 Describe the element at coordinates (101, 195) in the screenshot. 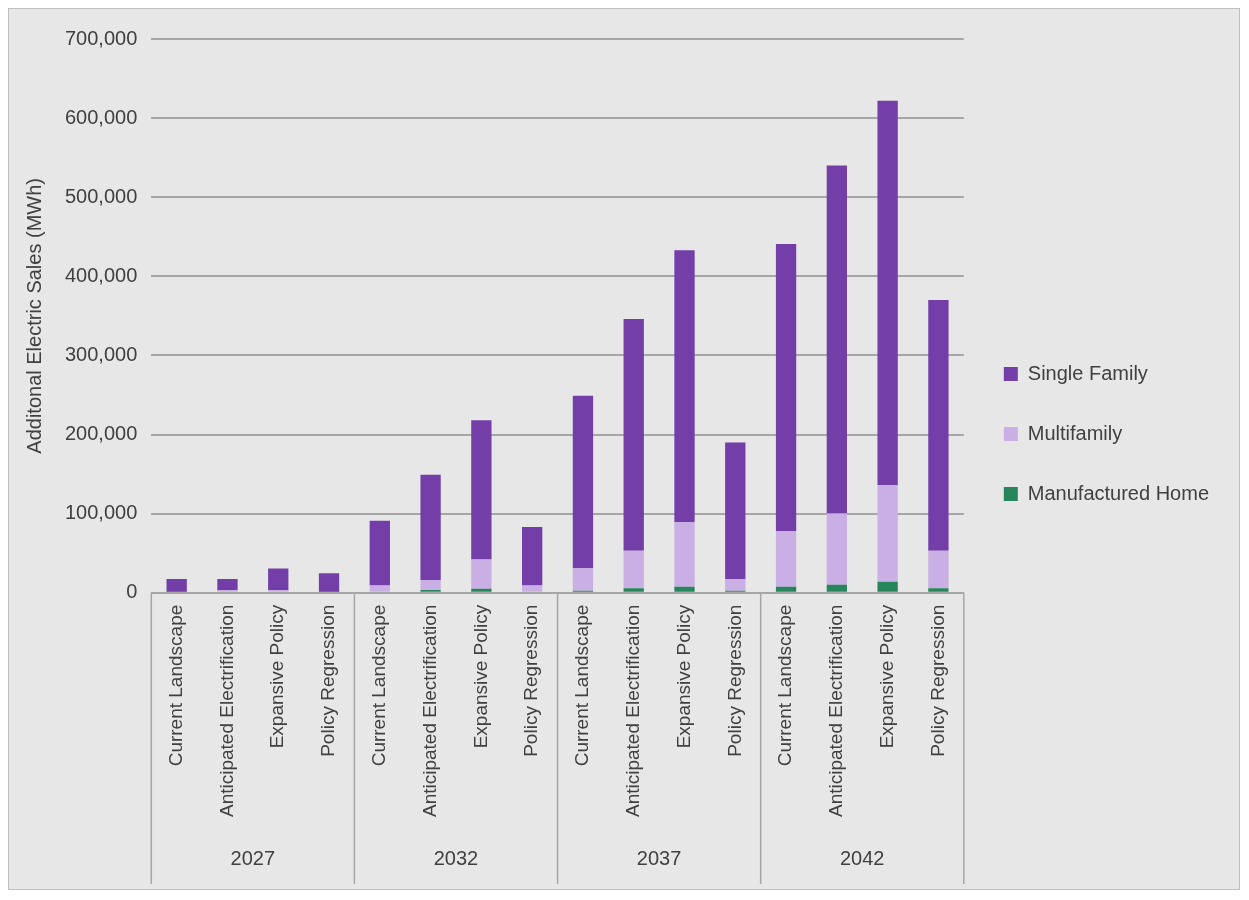

I see `y-tick-label: 500,000` at that location.